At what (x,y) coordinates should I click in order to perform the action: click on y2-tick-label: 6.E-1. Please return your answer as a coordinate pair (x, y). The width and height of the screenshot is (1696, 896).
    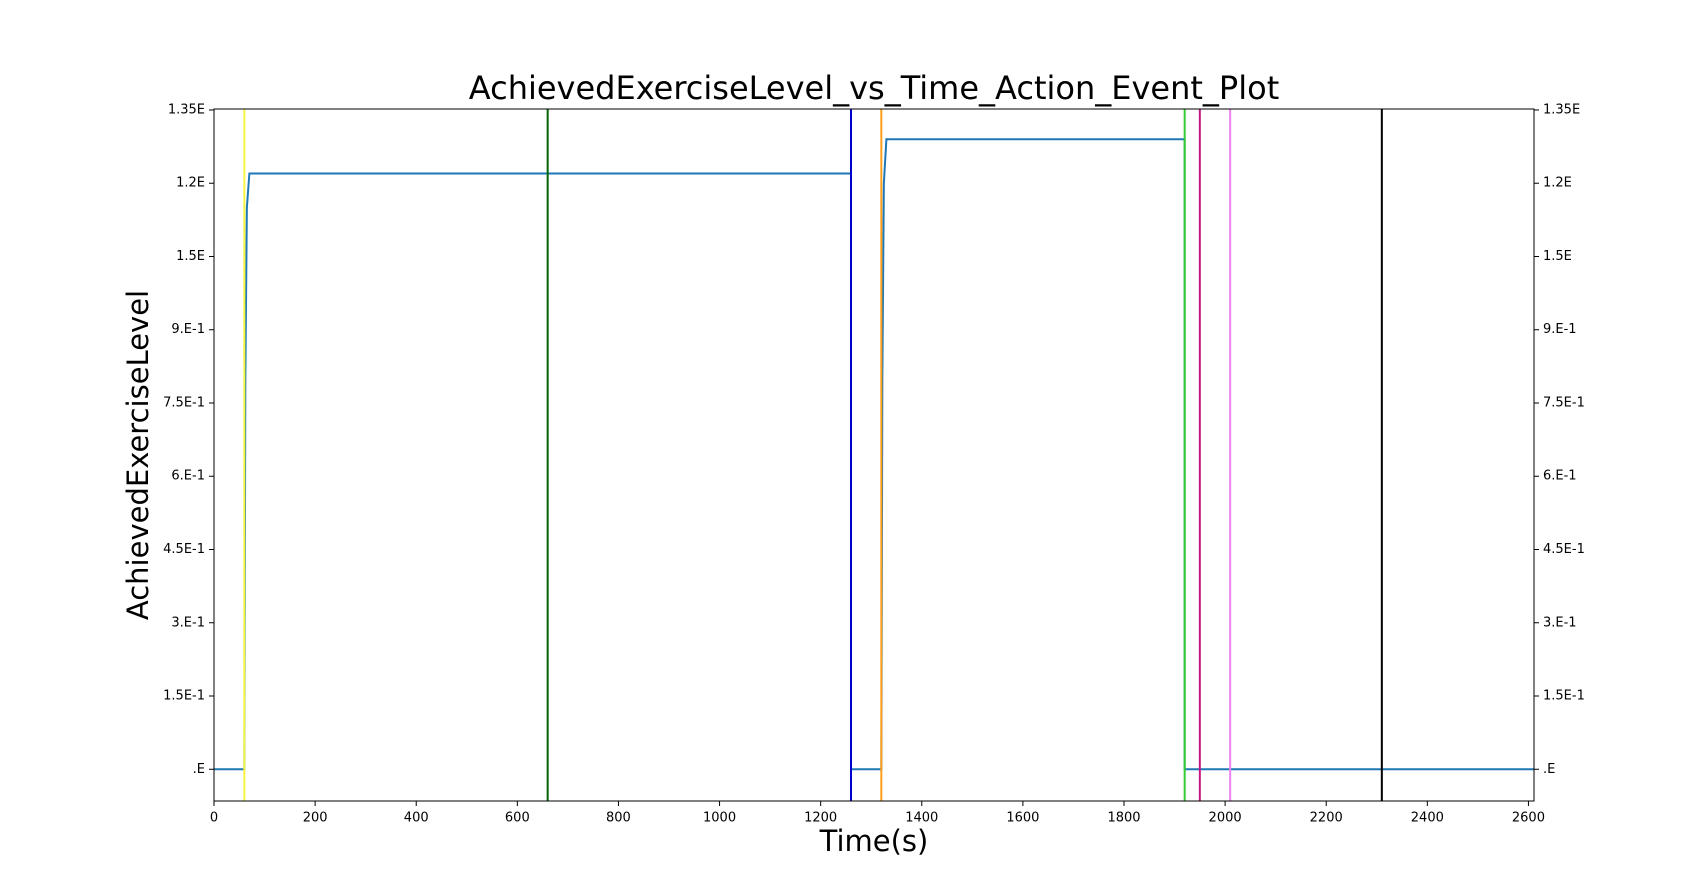
    Looking at the image, I should click on (1560, 476).